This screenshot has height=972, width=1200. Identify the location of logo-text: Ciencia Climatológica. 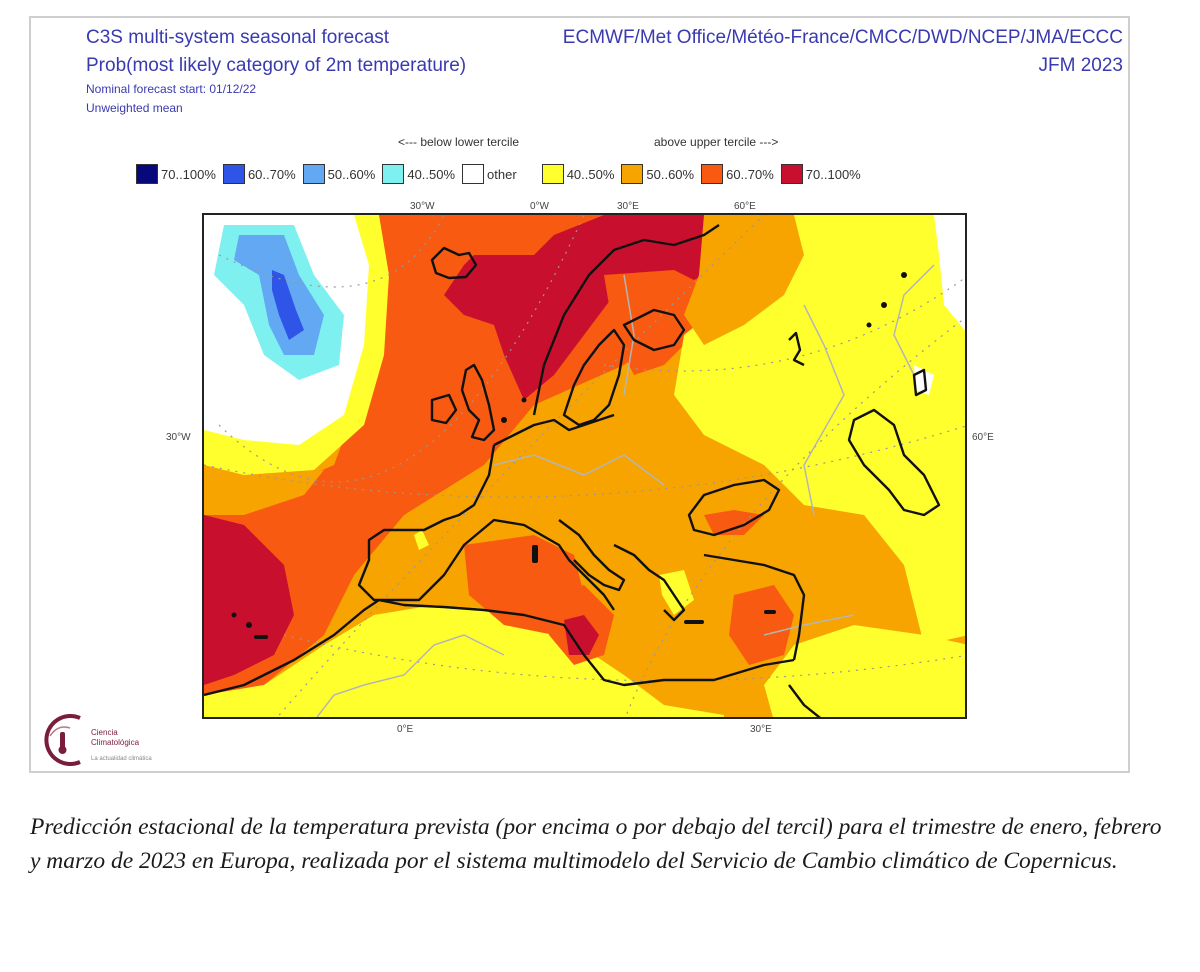
(115, 737).